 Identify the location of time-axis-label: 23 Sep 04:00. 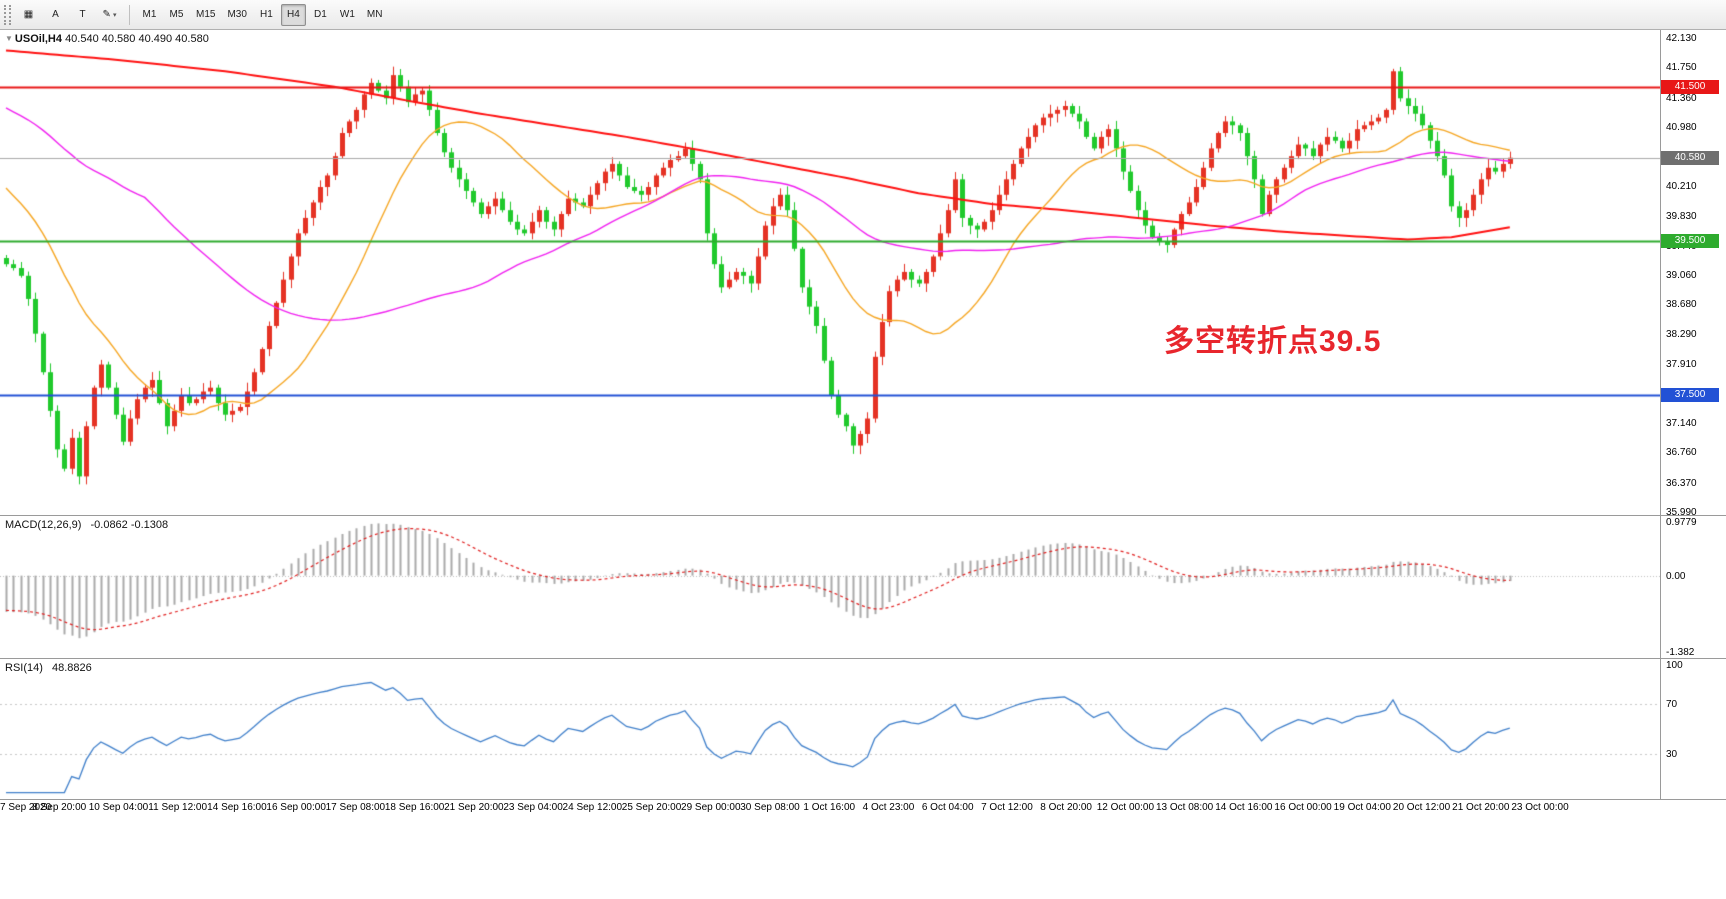
(533, 807).